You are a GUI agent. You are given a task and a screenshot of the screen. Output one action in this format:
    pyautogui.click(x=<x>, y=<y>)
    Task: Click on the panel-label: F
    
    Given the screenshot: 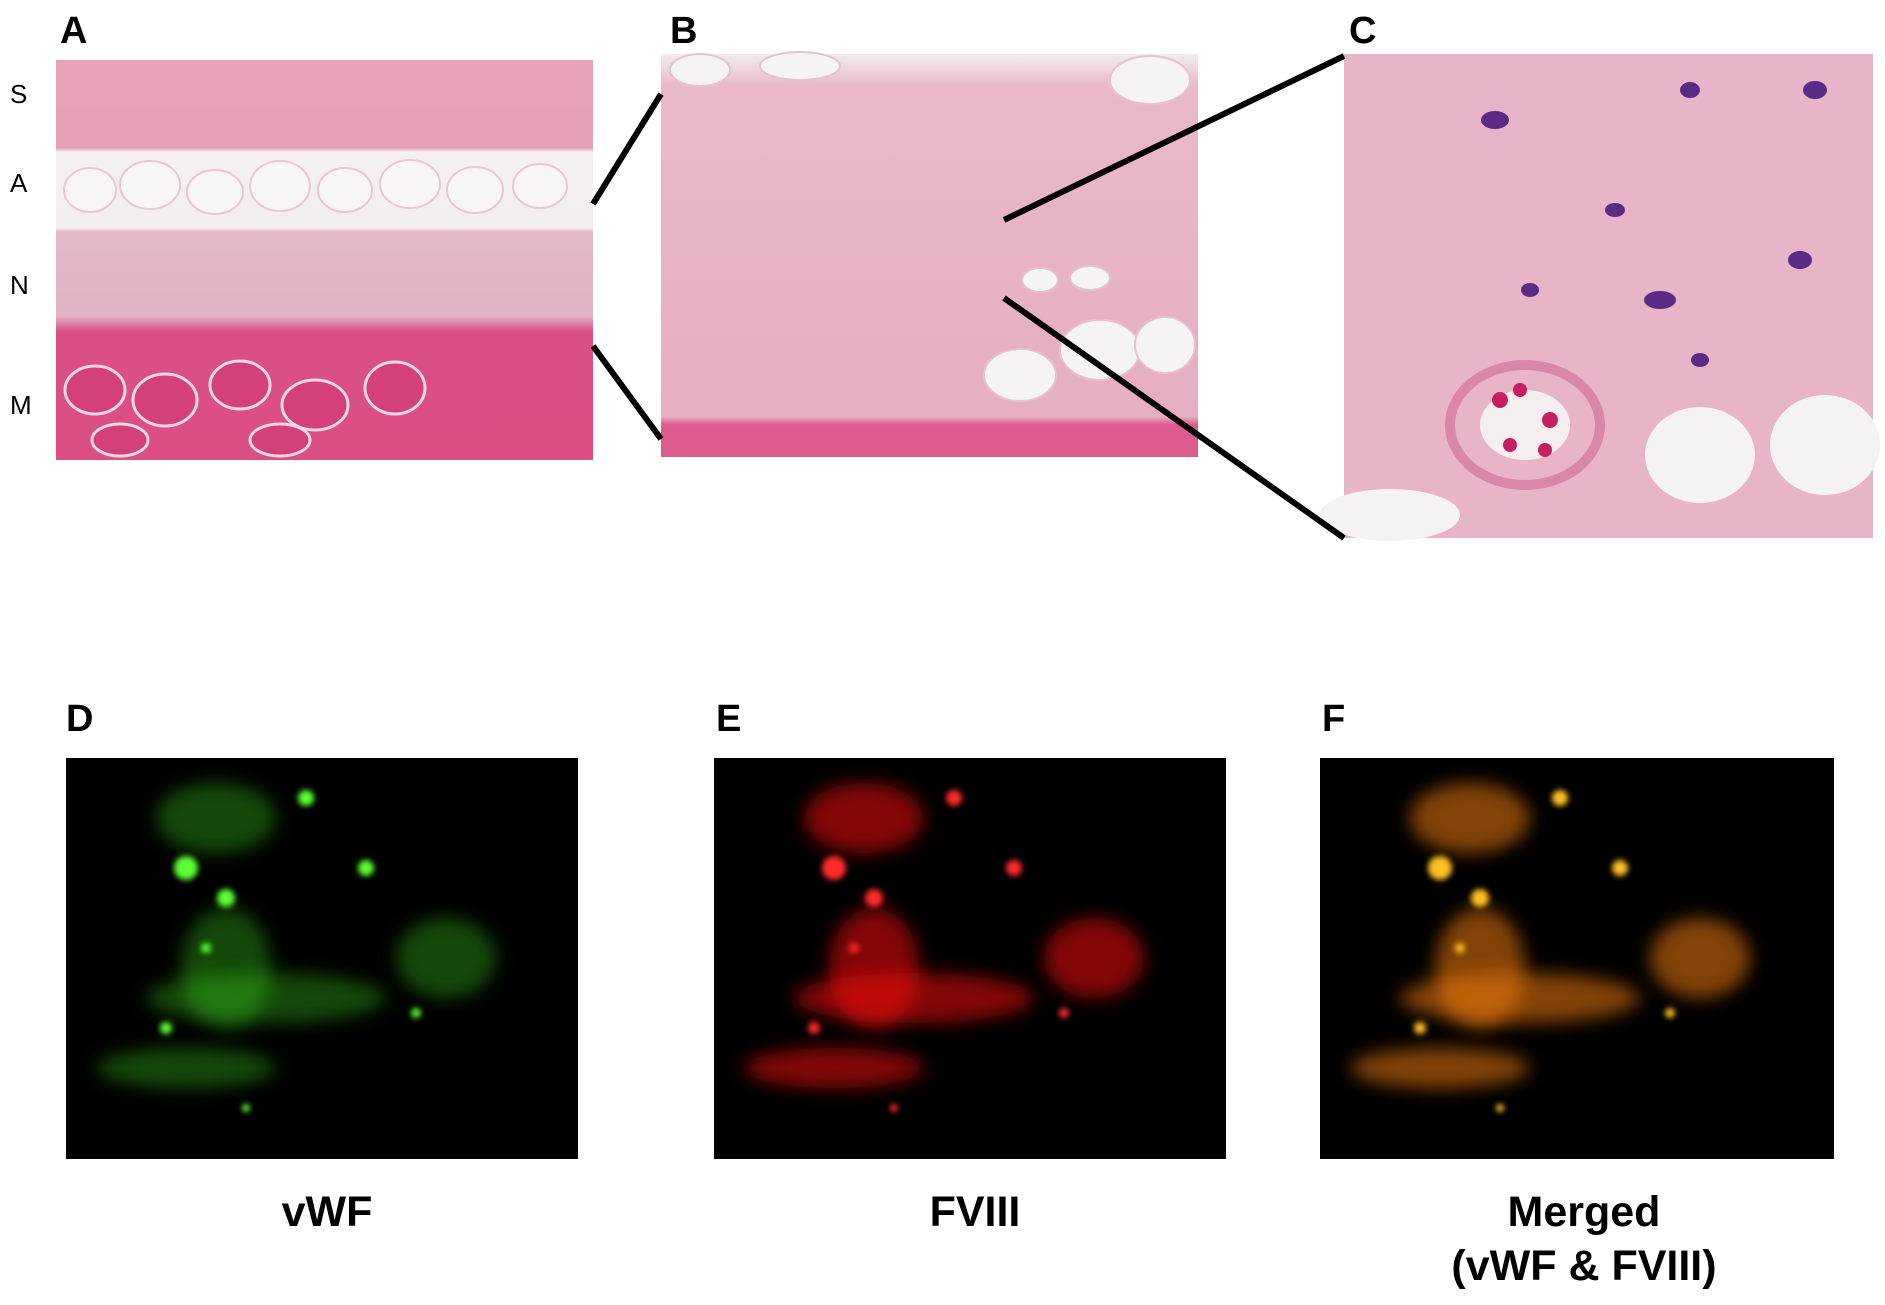 What is the action you would take?
    pyautogui.click(x=1333, y=719)
    